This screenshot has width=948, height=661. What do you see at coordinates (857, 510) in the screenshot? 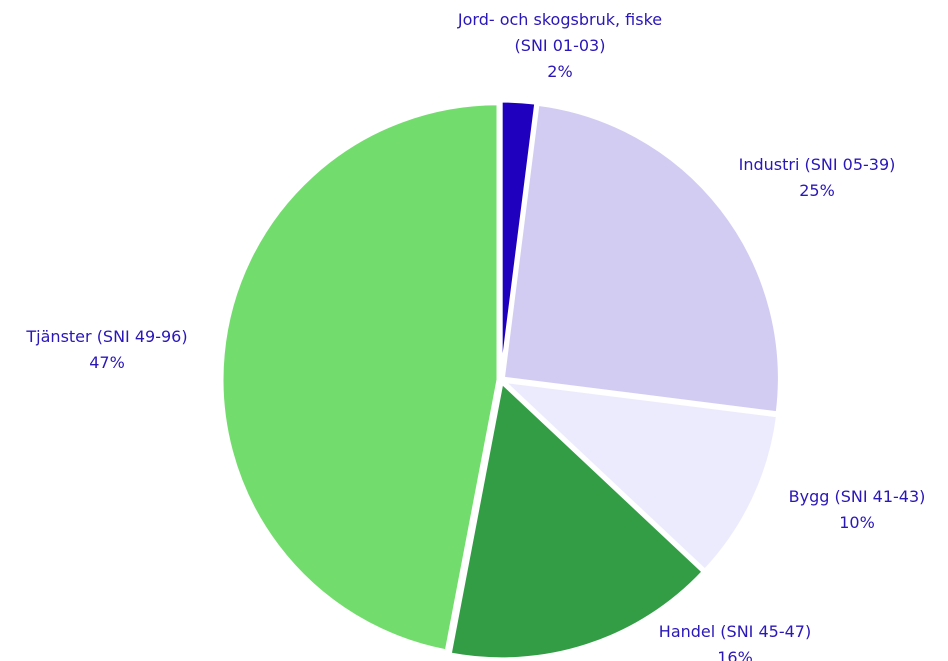
I see `slice-label: Bygg (SNI 41-43) 10%` at bounding box center [857, 510].